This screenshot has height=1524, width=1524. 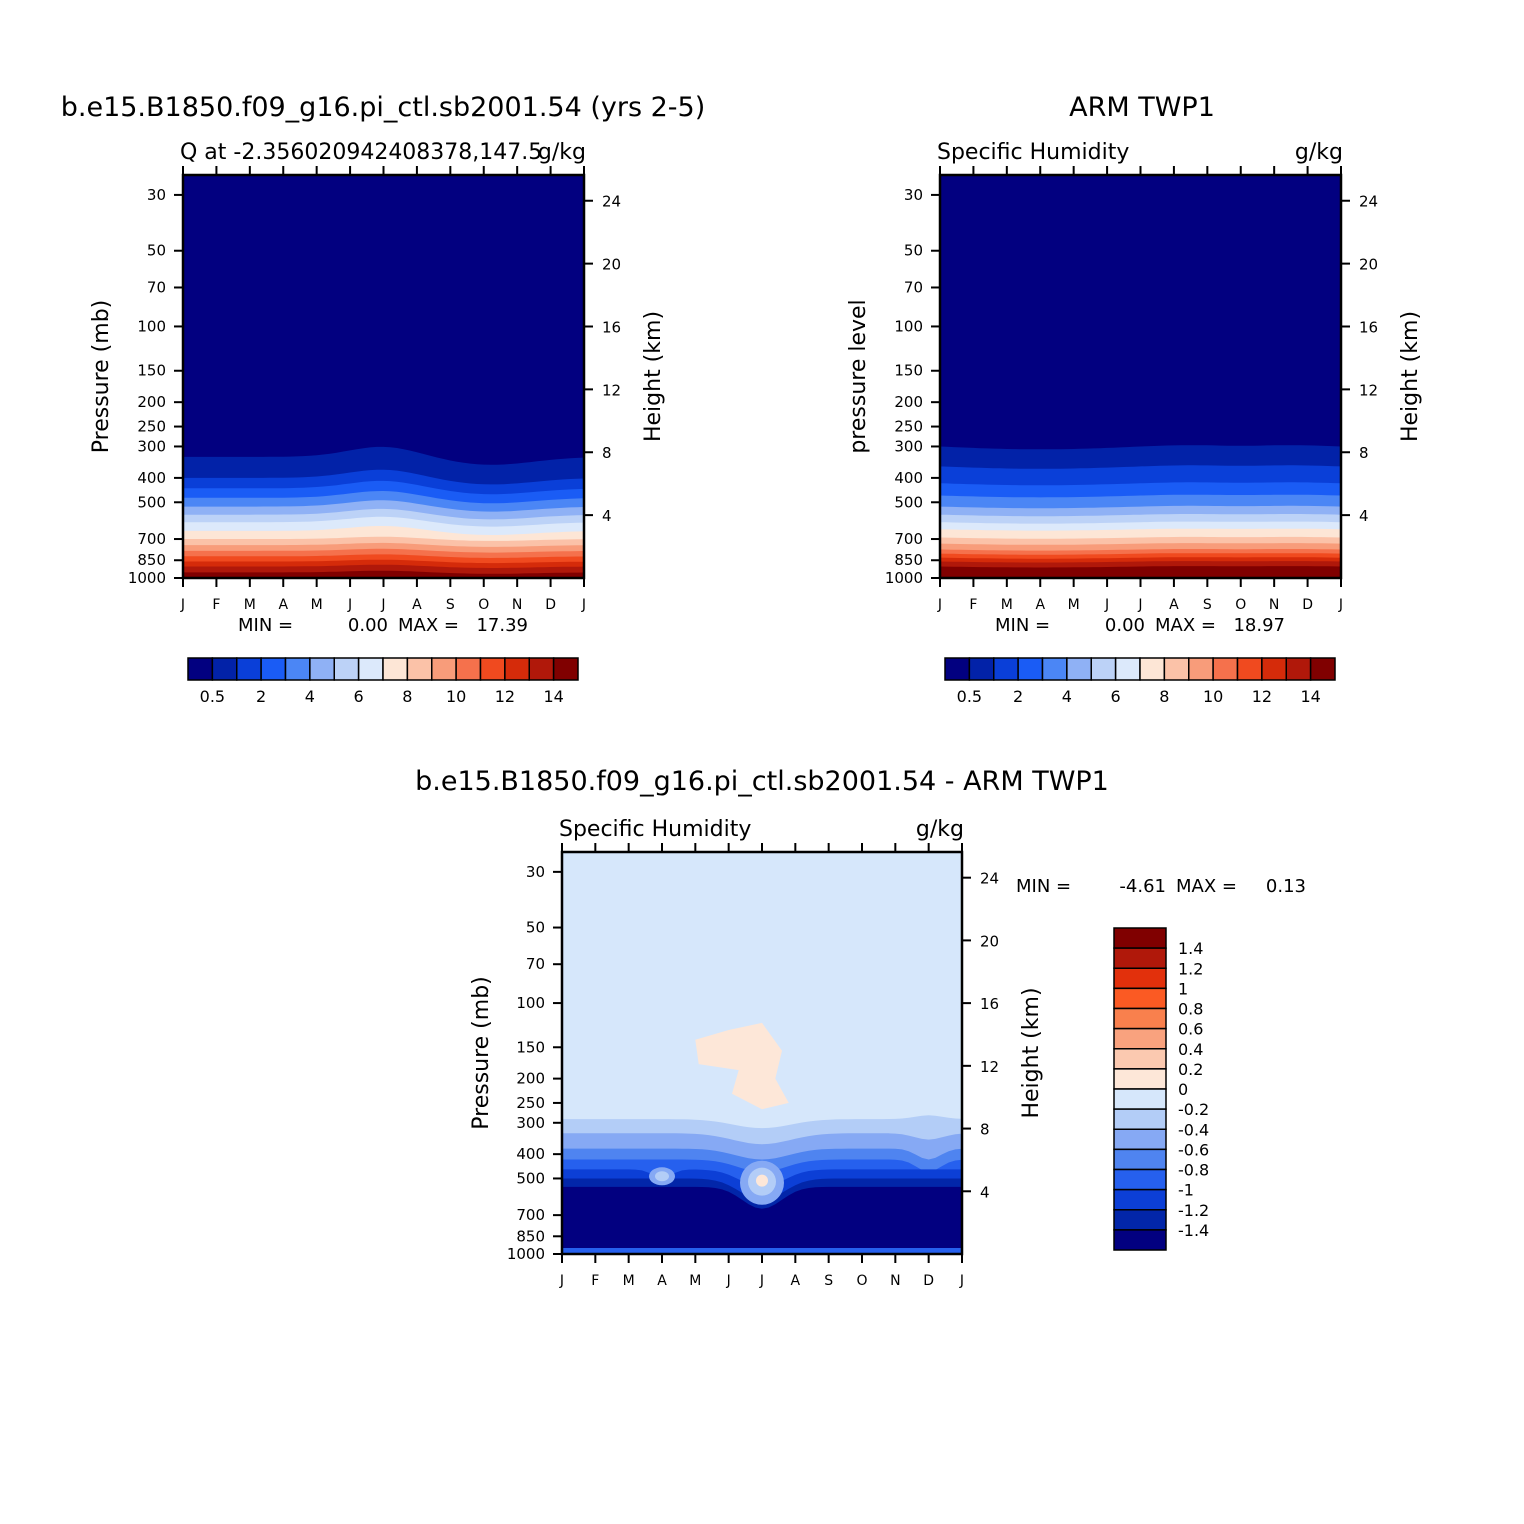 What do you see at coordinates (989, 1067) in the screenshot?
I see `y2-tick-label: 12` at bounding box center [989, 1067].